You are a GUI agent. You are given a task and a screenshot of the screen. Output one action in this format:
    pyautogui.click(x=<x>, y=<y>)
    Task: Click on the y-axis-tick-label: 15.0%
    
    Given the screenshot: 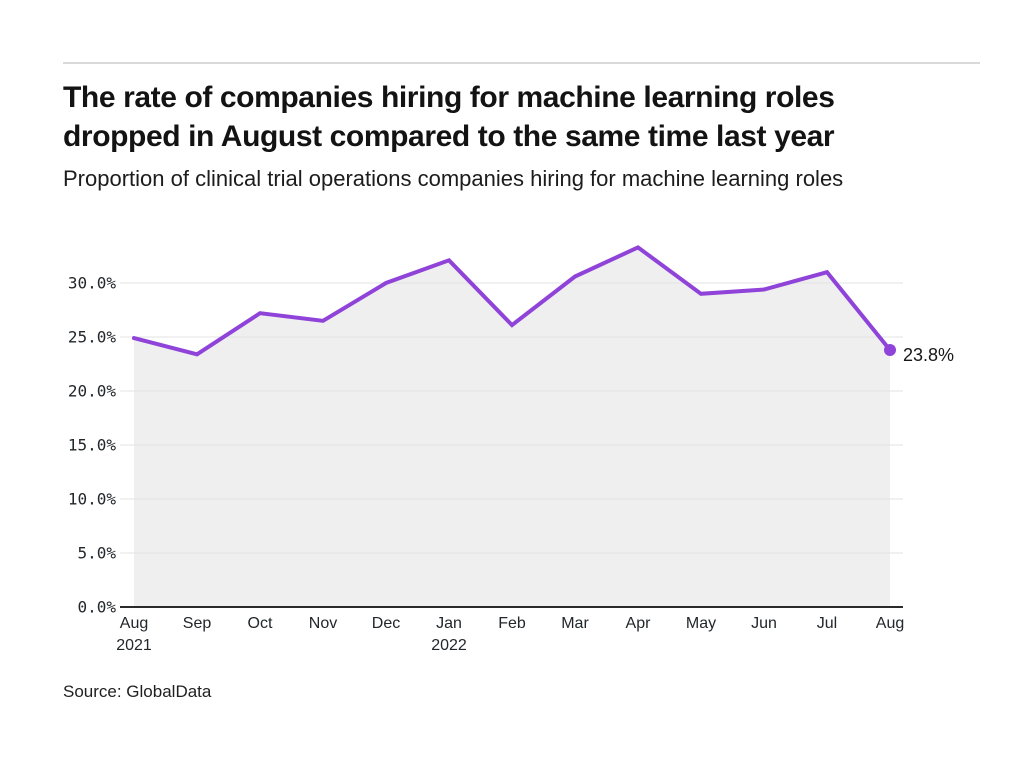 What is the action you would take?
    pyautogui.click(x=92, y=445)
    